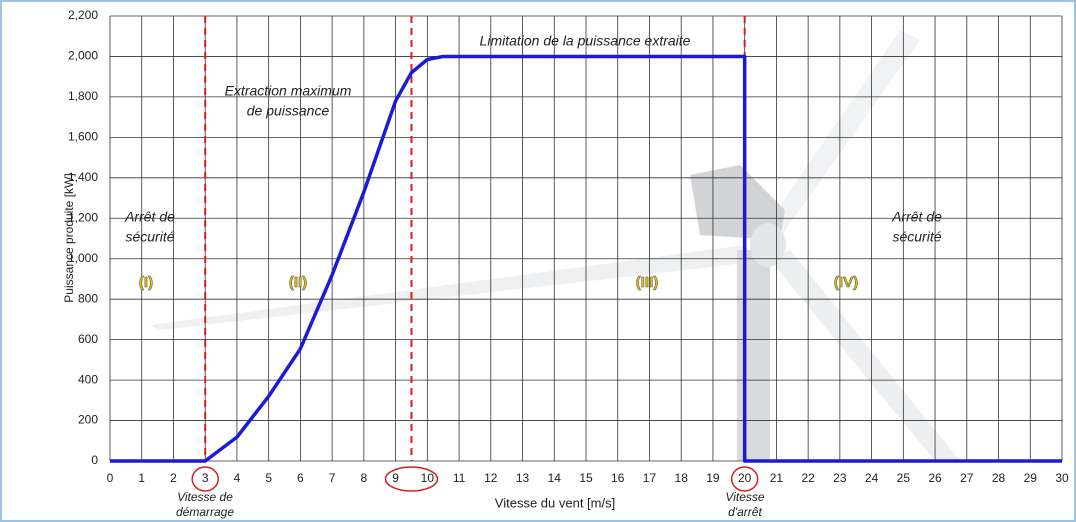 This screenshot has height=522, width=1076. What do you see at coordinates (83, 96) in the screenshot?
I see `y-tick-label: 1,800` at bounding box center [83, 96].